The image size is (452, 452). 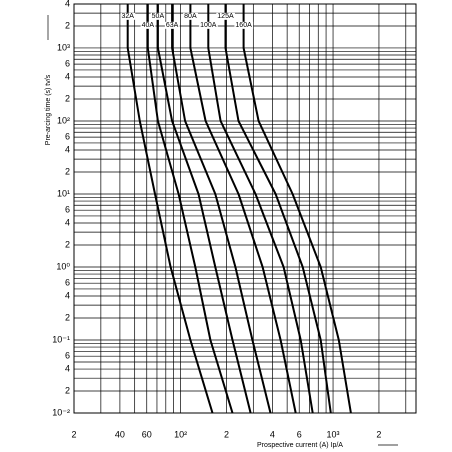 What do you see at coordinates (63, 193) in the screenshot?
I see `y-tick-label: 10¹` at bounding box center [63, 193].